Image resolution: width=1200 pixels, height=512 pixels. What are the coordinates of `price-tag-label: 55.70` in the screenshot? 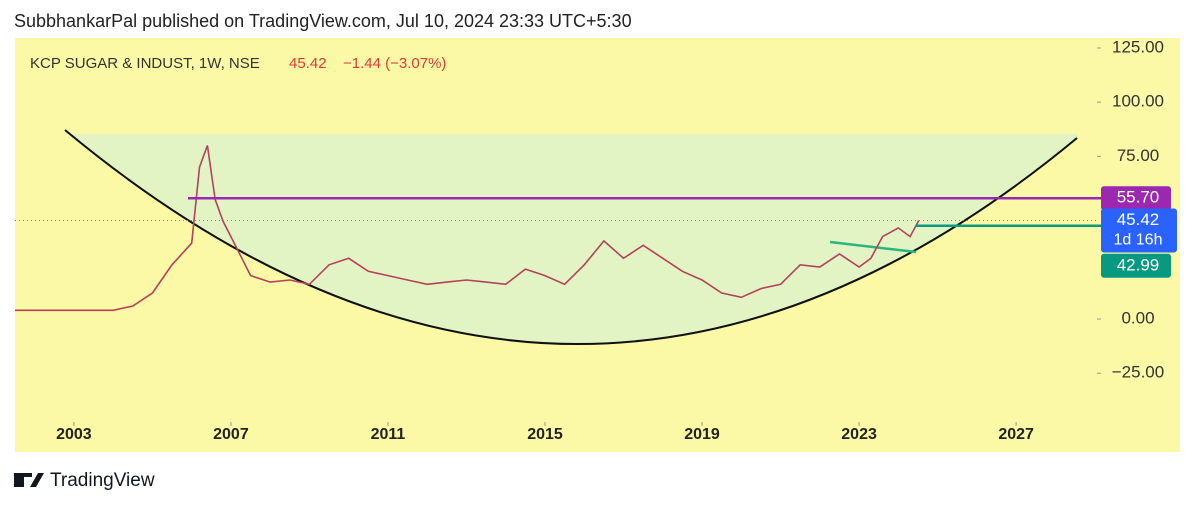 It's located at (1138, 197).